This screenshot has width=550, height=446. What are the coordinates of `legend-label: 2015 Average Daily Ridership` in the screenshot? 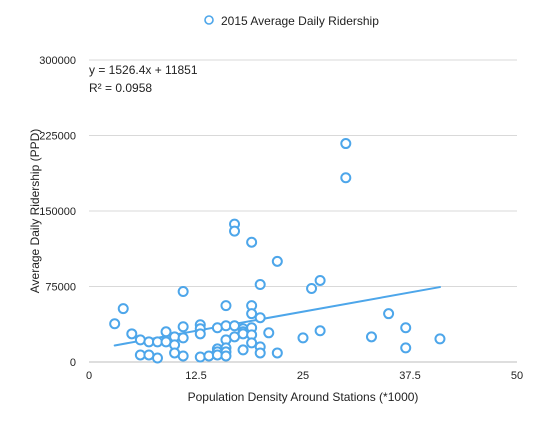 It's located at (300, 21).